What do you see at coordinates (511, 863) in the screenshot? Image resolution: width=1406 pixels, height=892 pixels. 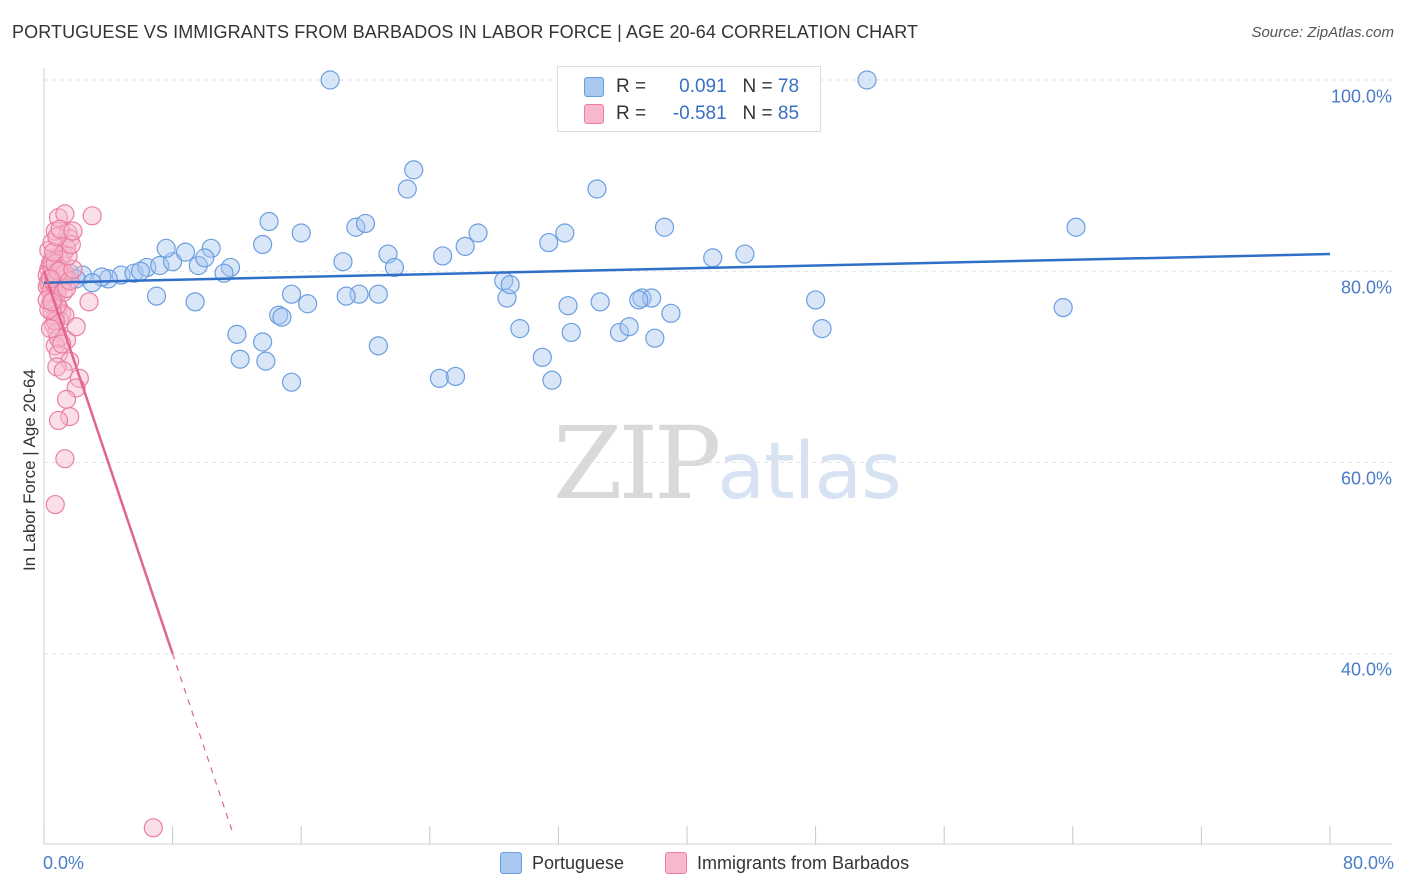 I see `portuguese-legend-swatch` at bounding box center [511, 863].